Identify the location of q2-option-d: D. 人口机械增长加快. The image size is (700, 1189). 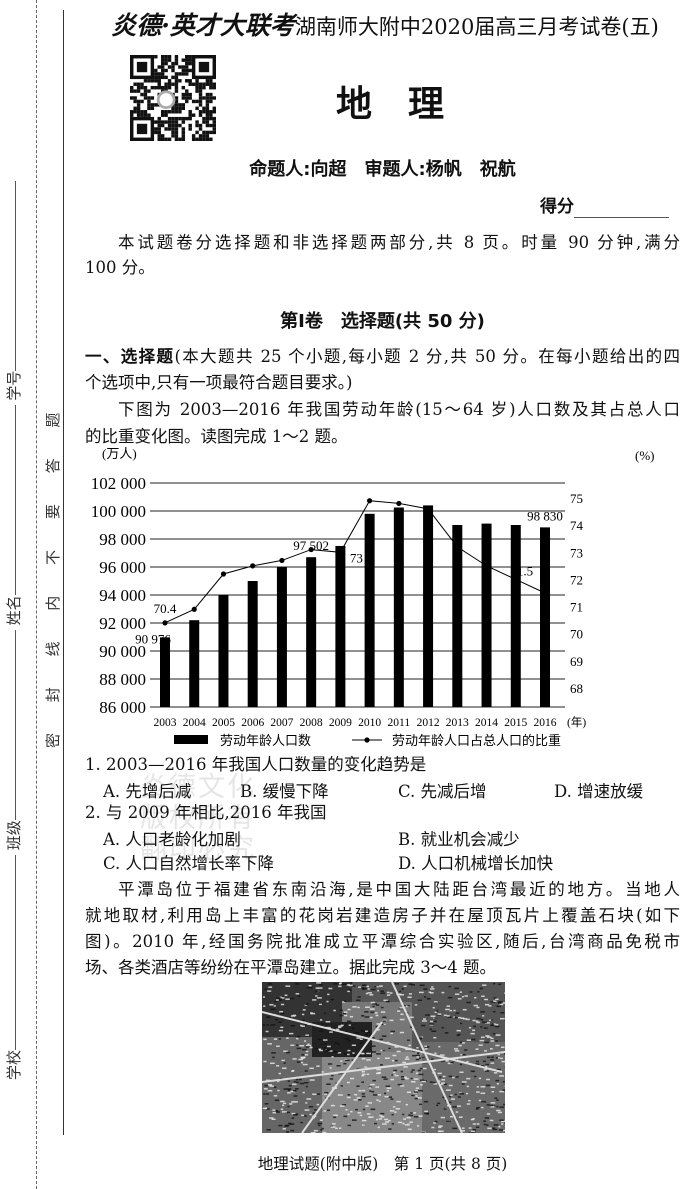
(476, 863).